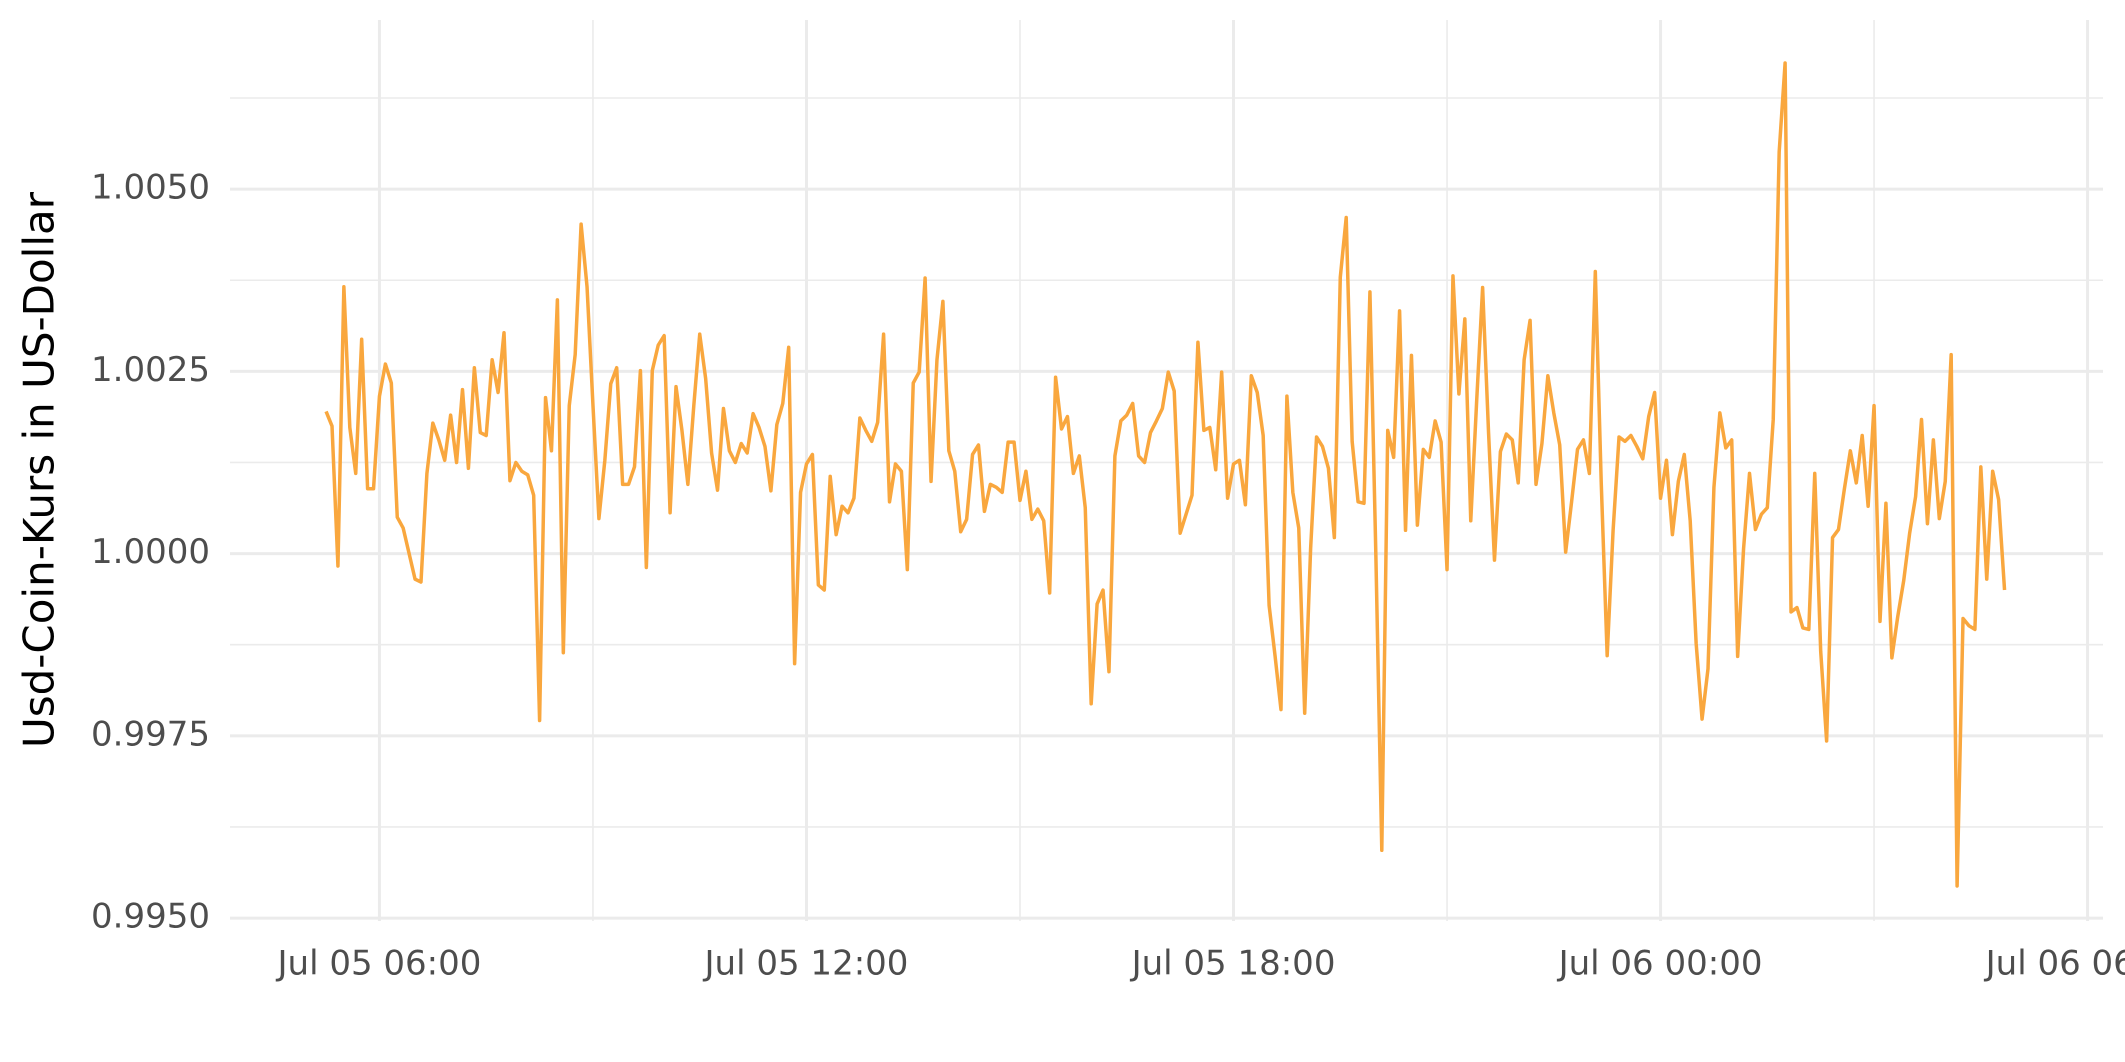 The height and width of the screenshot is (1062, 2125). What do you see at coordinates (1660, 964) in the screenshot?
I see `x-tick-label: Jul 06 00:00` at bounding box center [1660, 964].